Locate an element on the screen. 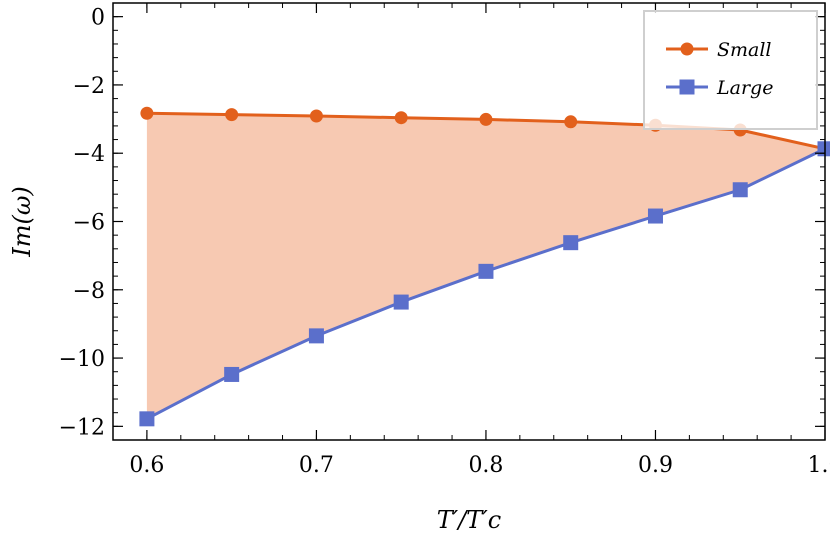 This screenshot has width=830, height=544. x-tick-label: 0.9 is located at coordinates (655, 465).